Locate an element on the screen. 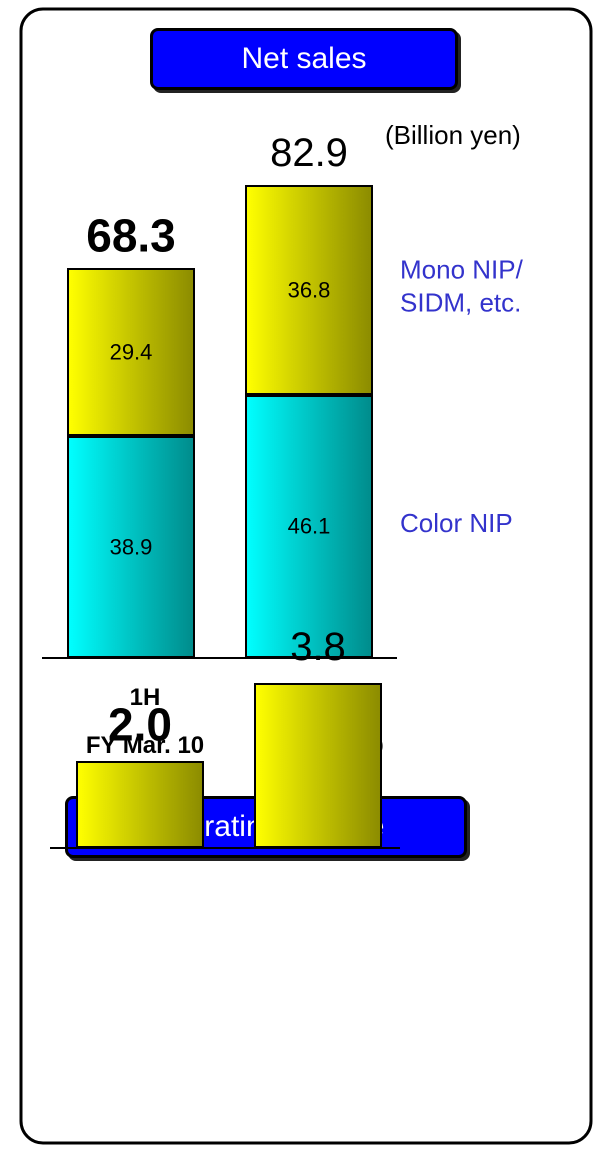 The width and height of the screenshot is (601, 1152). data-label: 36.8 is located at coordinates (309, 290).